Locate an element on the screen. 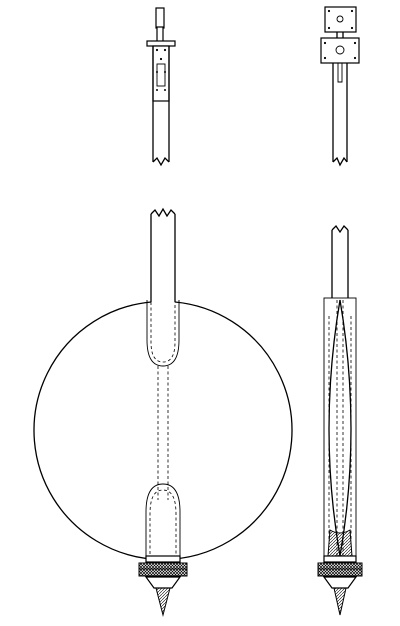  suspension-block-upper is located at coordinates (340, 19).